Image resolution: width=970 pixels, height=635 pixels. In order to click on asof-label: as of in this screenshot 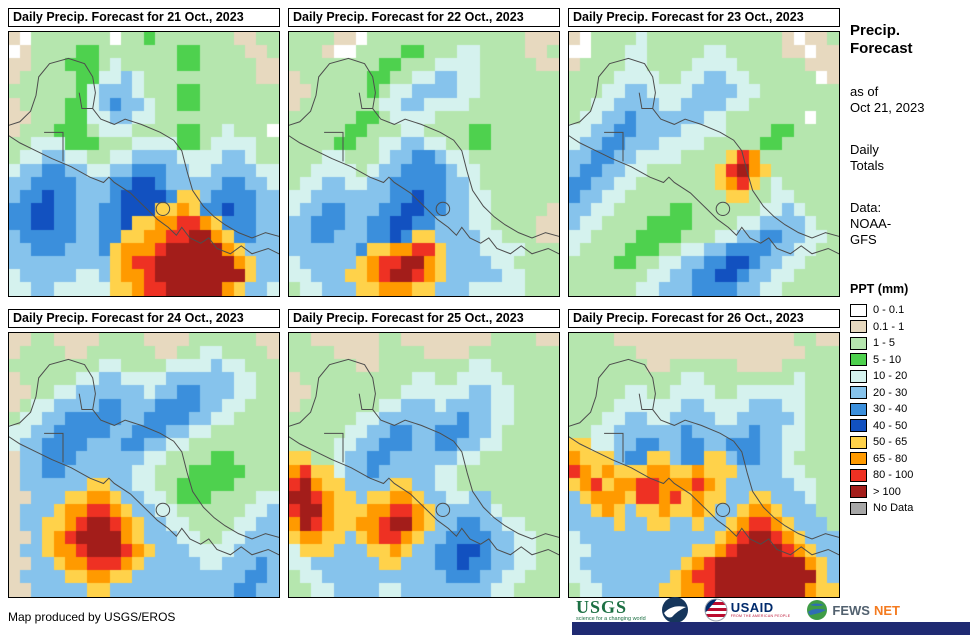, I will do `click(864, 91)`.